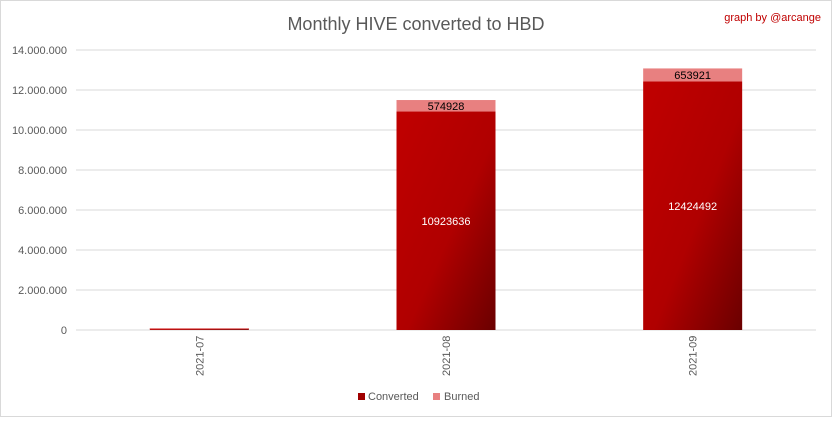 This screenshot has width=832, height=421. I want to click on y-tick-label: 6.000.000, so click(42, 211).